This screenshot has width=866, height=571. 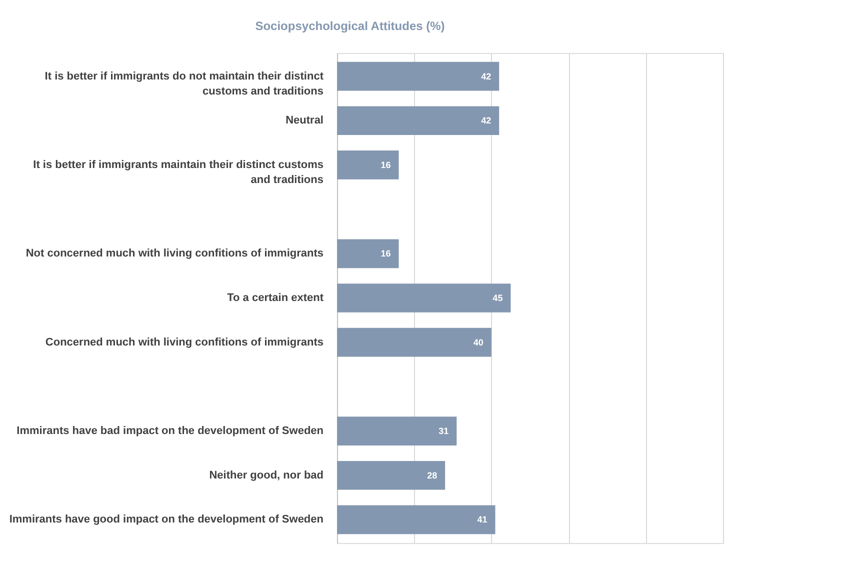 What do you see at coordinates (184, 84) in the screenshot?
I see `y-tick-label: It is better if immigrants do not maintain their distinct customs and traditions` at bounding box center [184, 84].